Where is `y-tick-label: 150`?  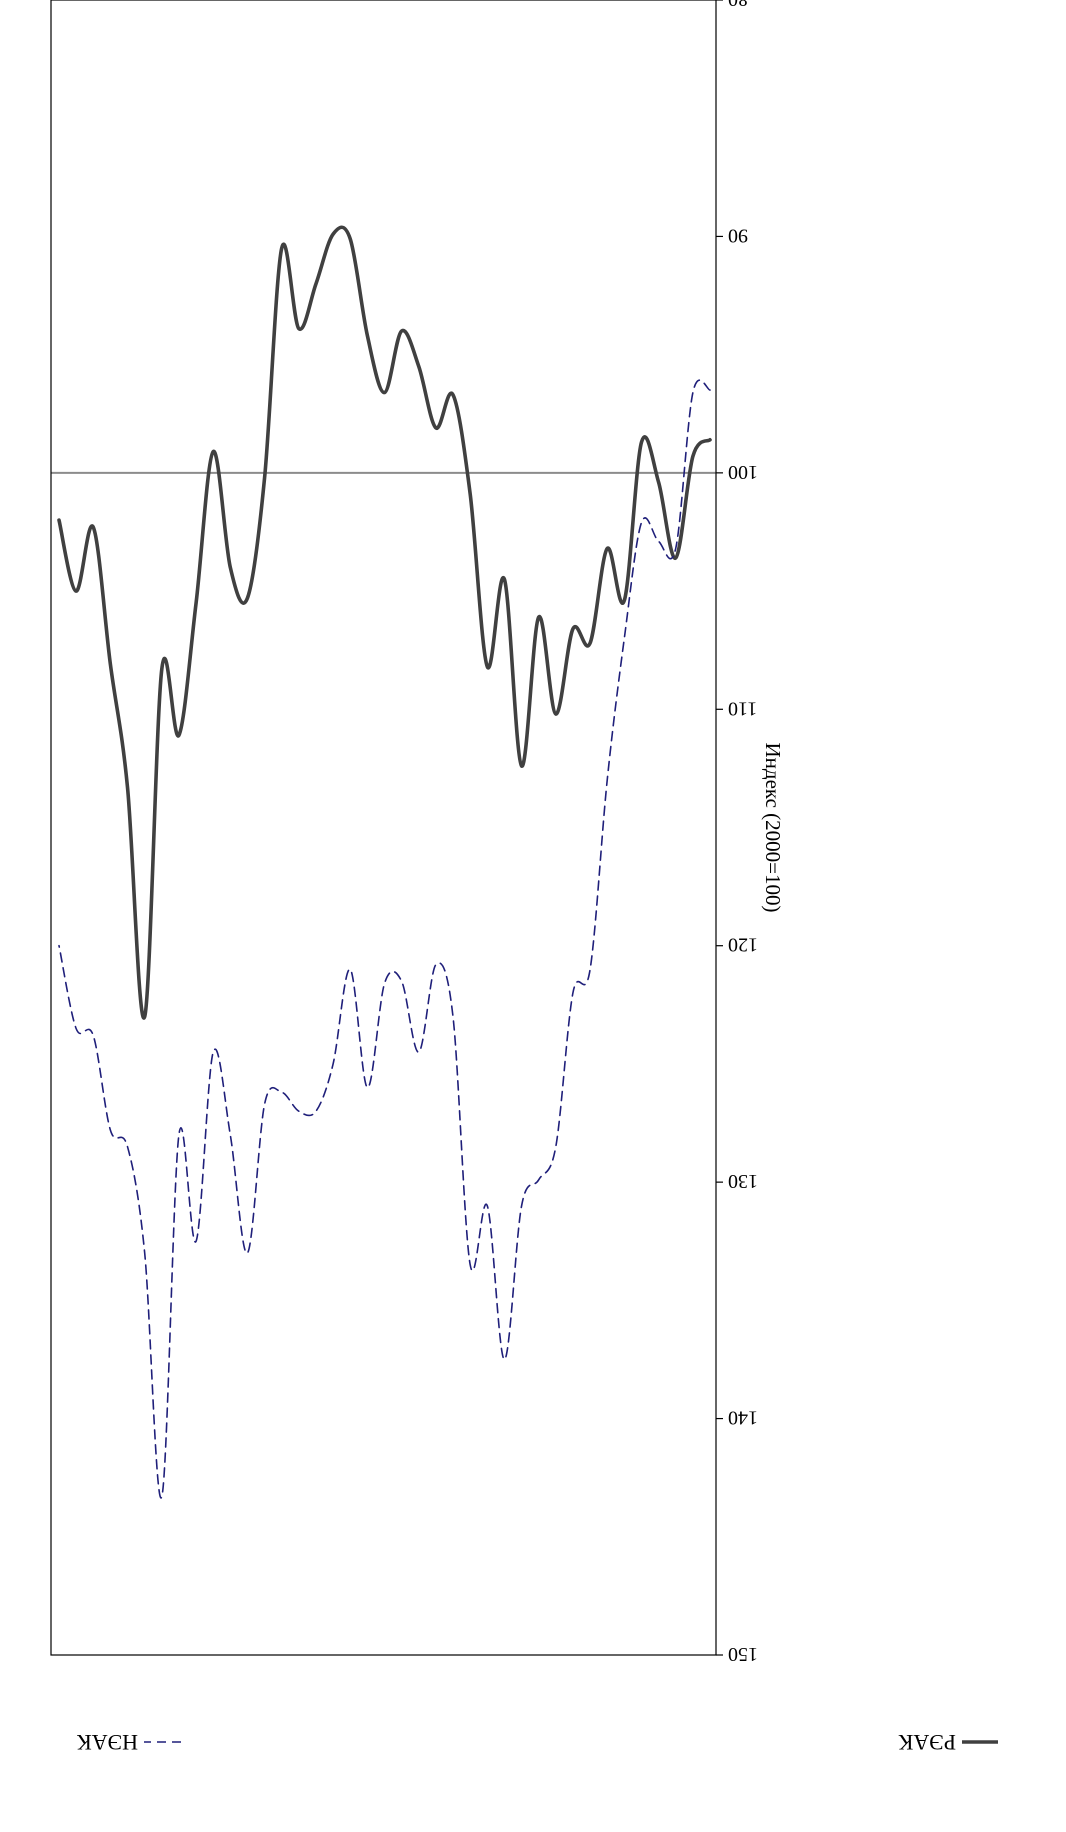 y-tick-label: 150 is located at coordinates (743, 1654).